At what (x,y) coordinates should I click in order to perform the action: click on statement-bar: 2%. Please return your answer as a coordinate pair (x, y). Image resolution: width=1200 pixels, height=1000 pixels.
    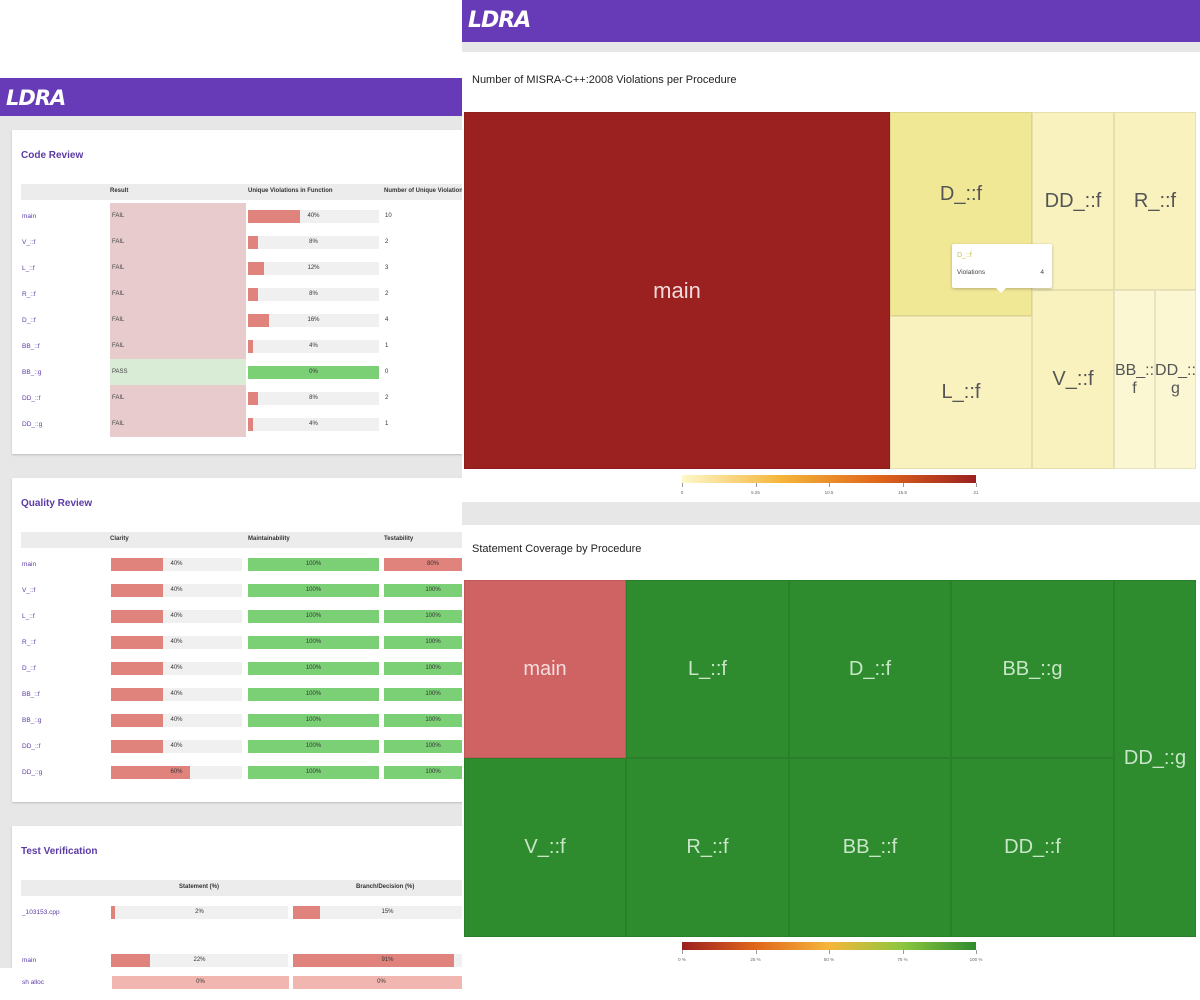
    Looking at the image, I should click on (199, 912).